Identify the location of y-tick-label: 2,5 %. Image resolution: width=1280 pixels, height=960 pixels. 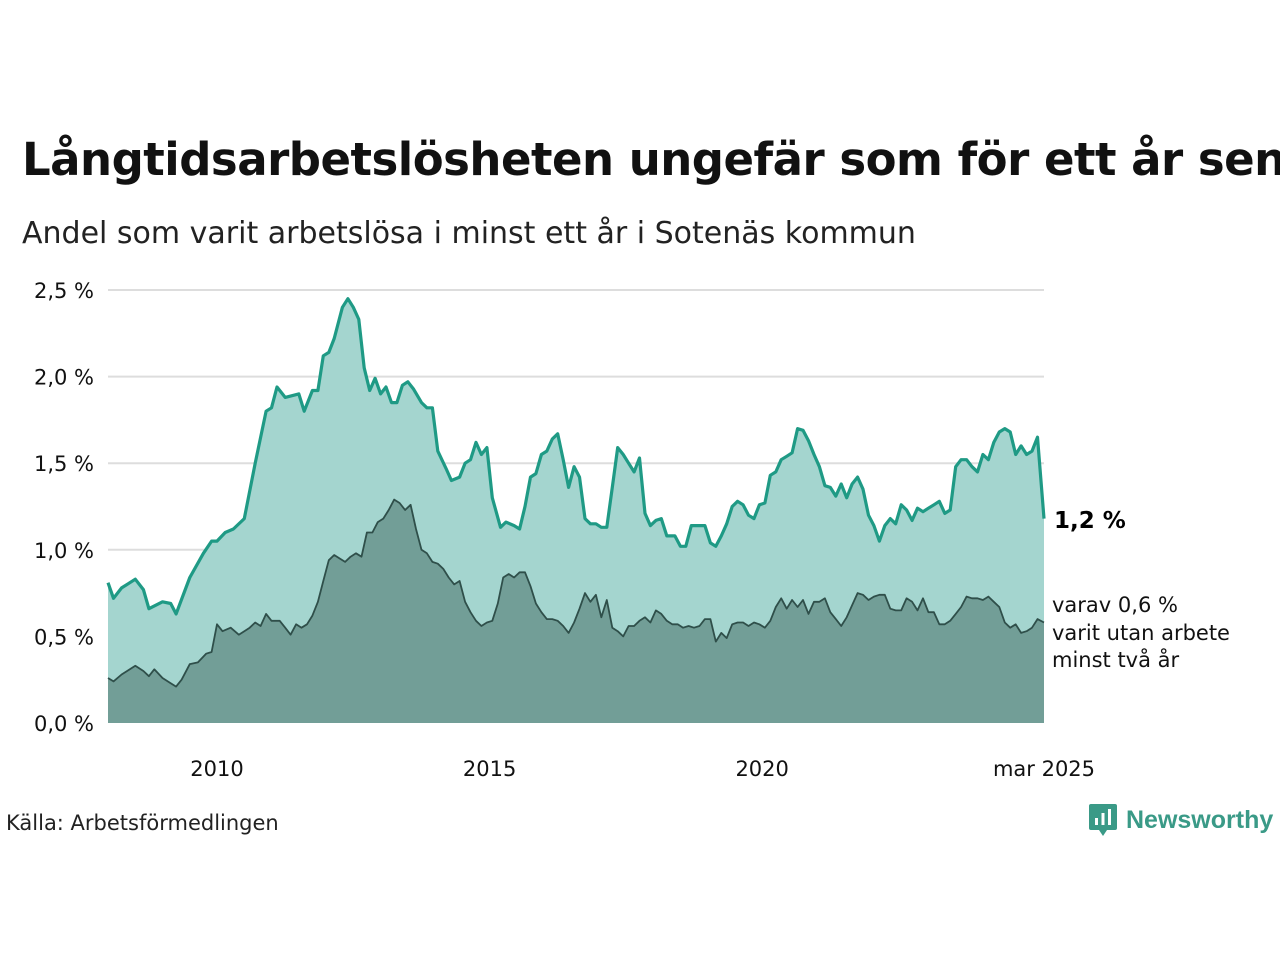
(64, 291).